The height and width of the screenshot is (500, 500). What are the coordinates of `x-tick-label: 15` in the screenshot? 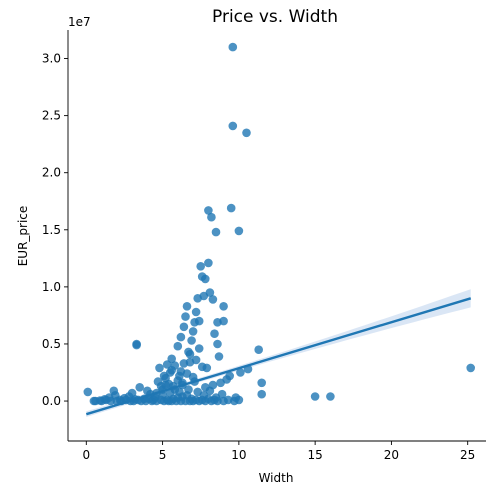 It's located at (314, 455).